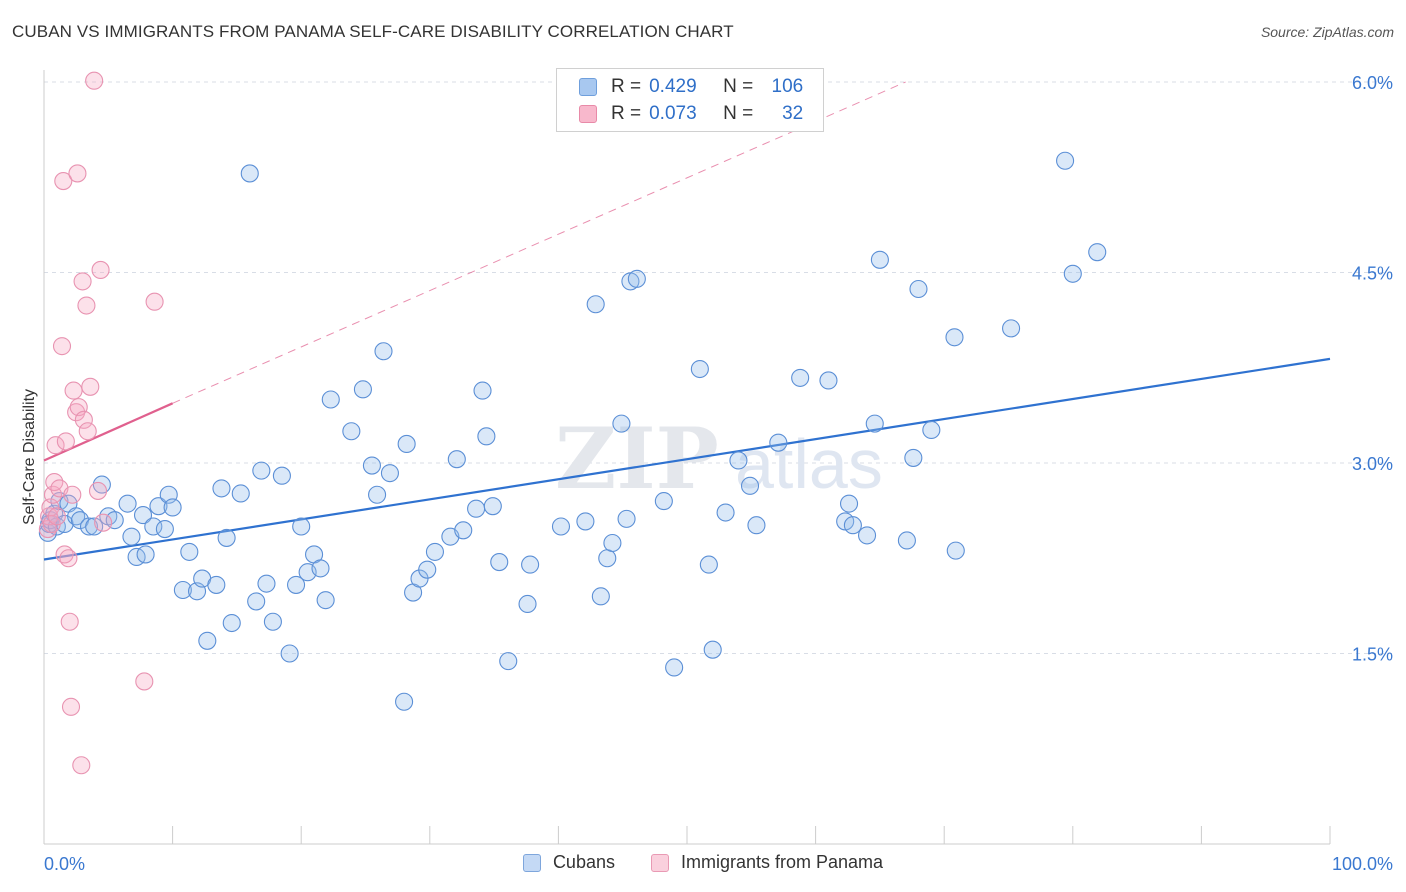 This screenshot has height=892, width=1406. I want to click on correlation-legend: R = 0.429 N = 106 R = 0.073 N = 32, so click(690, 100).